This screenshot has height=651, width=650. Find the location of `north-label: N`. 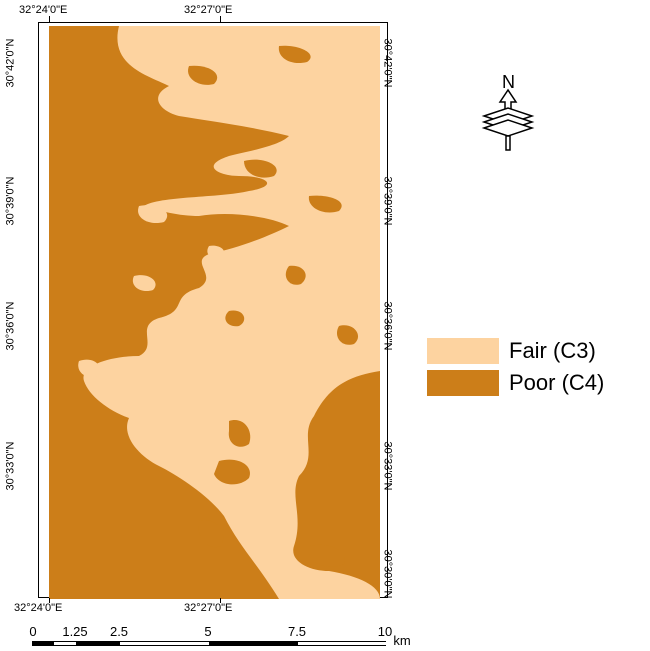

north-label: N is located at coordinates (508, 82).